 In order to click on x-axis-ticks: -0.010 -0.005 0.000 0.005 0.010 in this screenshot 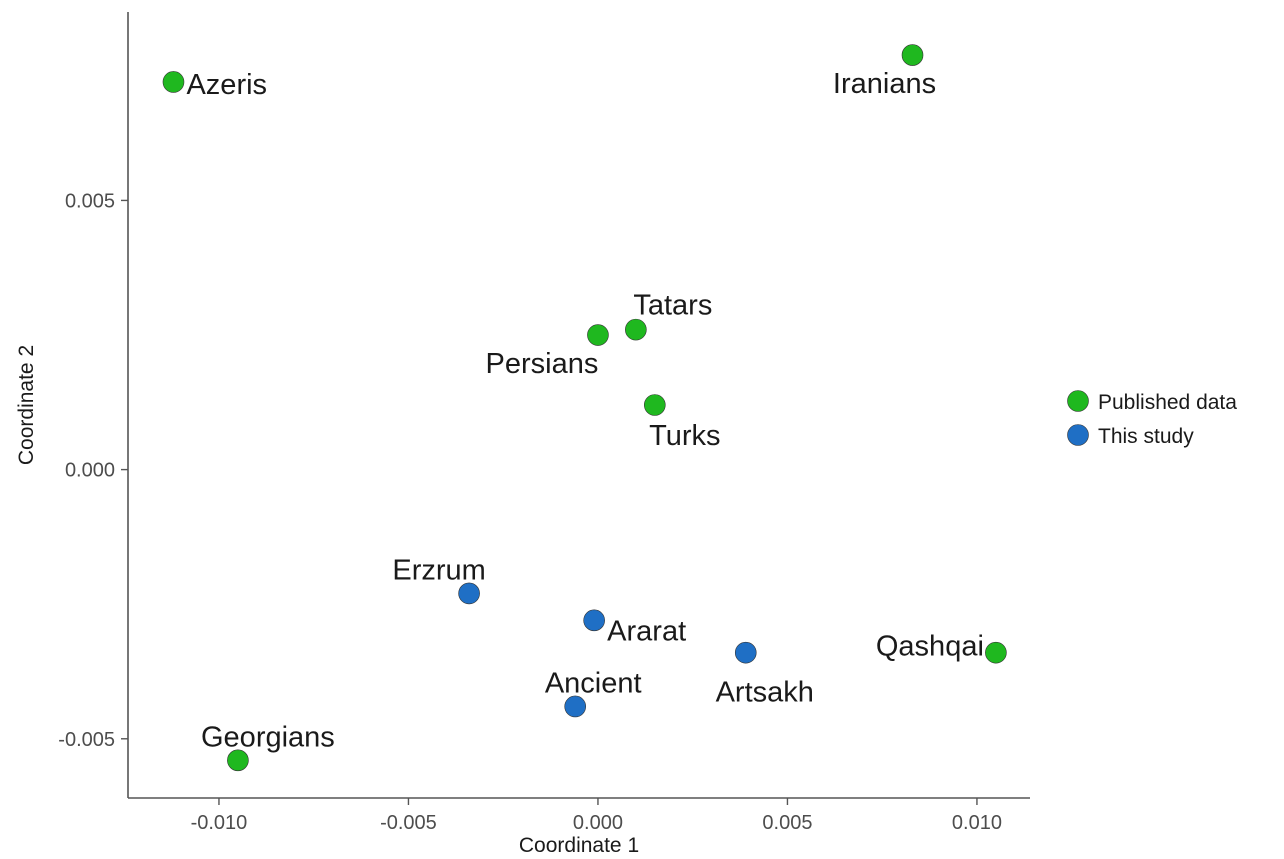, I will do `click(596, 816)`.